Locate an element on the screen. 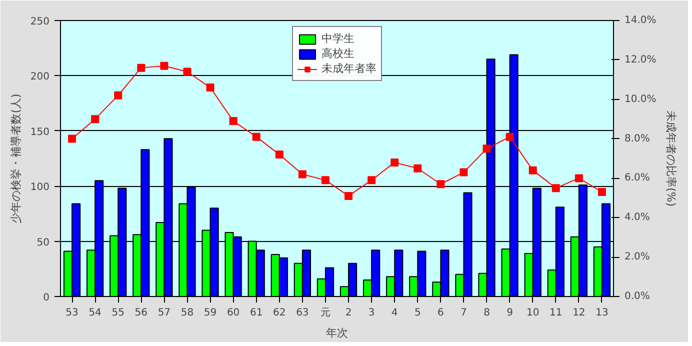 The width and height of the screenshot is (692, 346). x-tick-label: 13 is located at coordinates (602, 313).